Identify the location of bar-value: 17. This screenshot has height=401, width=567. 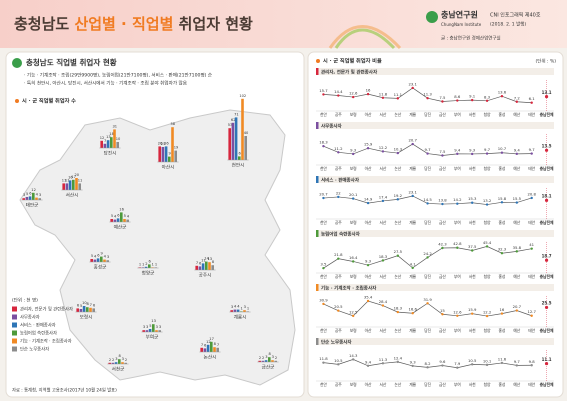
(211, 339).